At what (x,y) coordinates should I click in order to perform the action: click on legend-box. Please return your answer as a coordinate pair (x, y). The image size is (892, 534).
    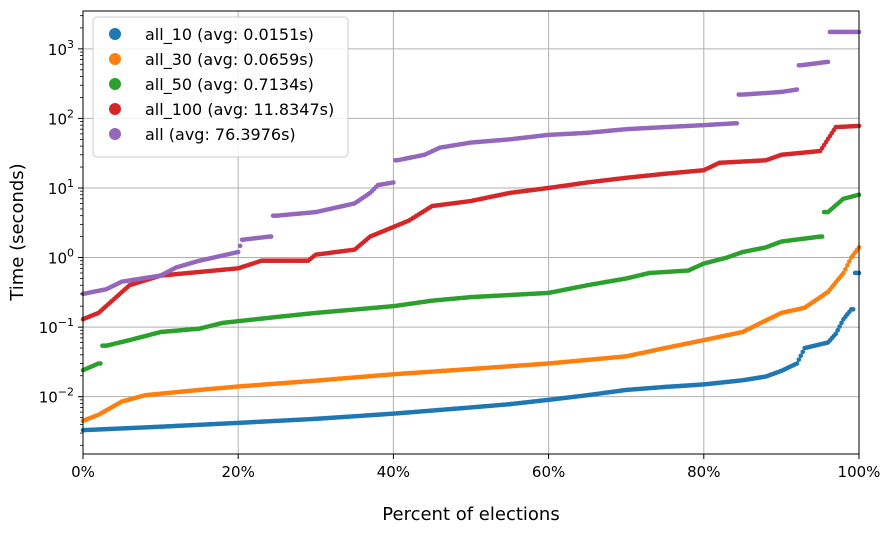
    Looking at the image, I should click on (220, 87).